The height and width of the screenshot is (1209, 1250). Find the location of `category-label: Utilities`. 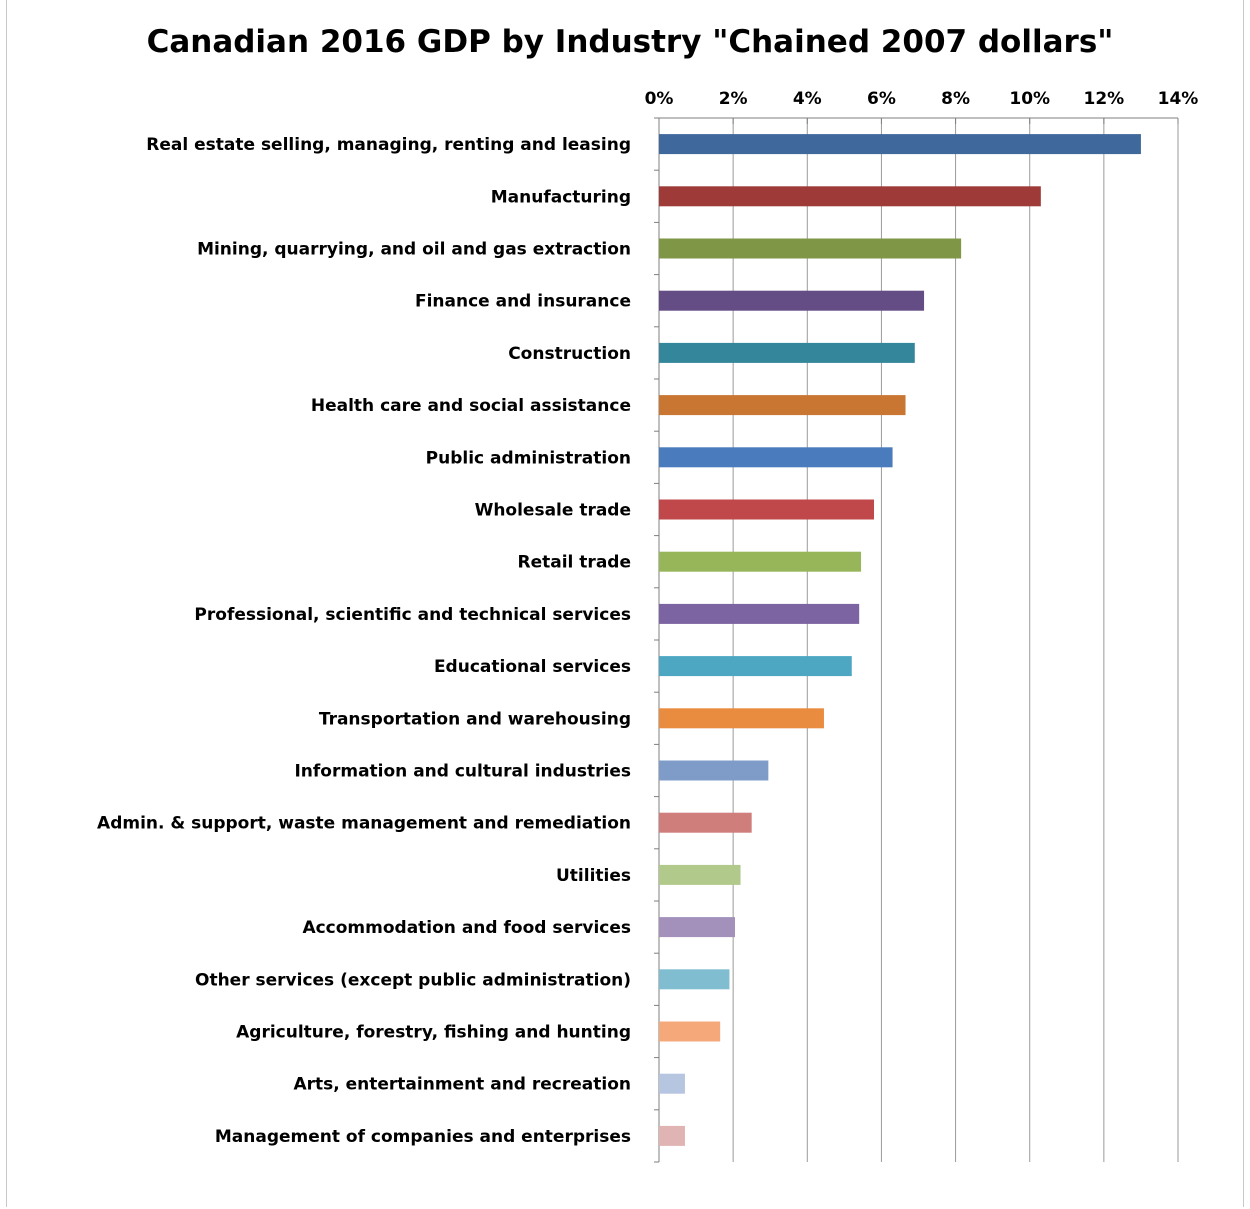

category-label: Utilities is located at coordinates (593, 876).